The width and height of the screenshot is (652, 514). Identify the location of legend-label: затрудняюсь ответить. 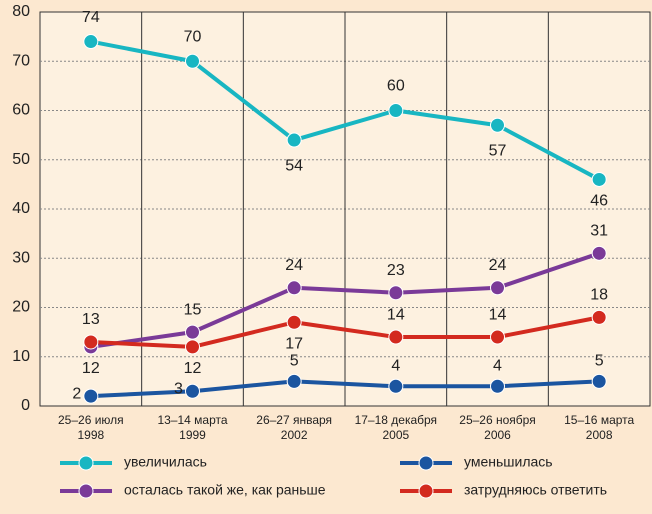
(535, 490).